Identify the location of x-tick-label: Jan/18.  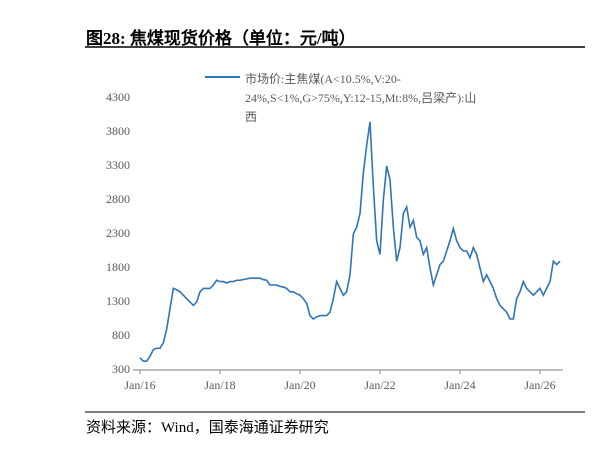
(219, 385).